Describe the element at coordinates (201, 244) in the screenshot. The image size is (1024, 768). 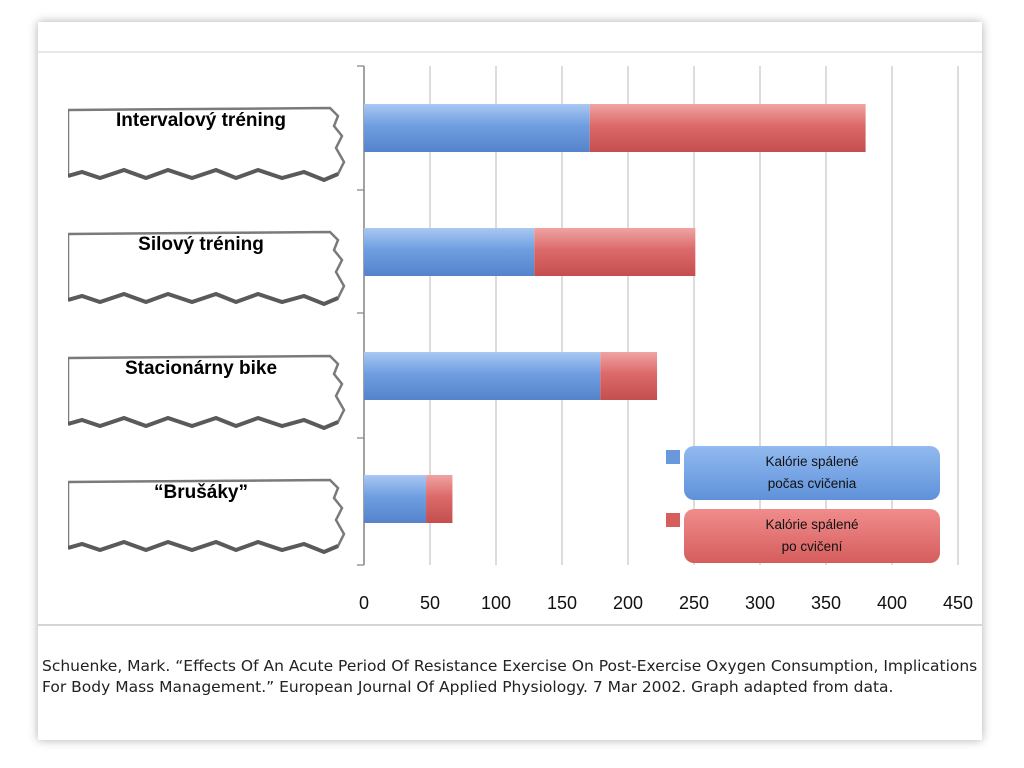
I see `category-label-text: Silový tréning` at that location.